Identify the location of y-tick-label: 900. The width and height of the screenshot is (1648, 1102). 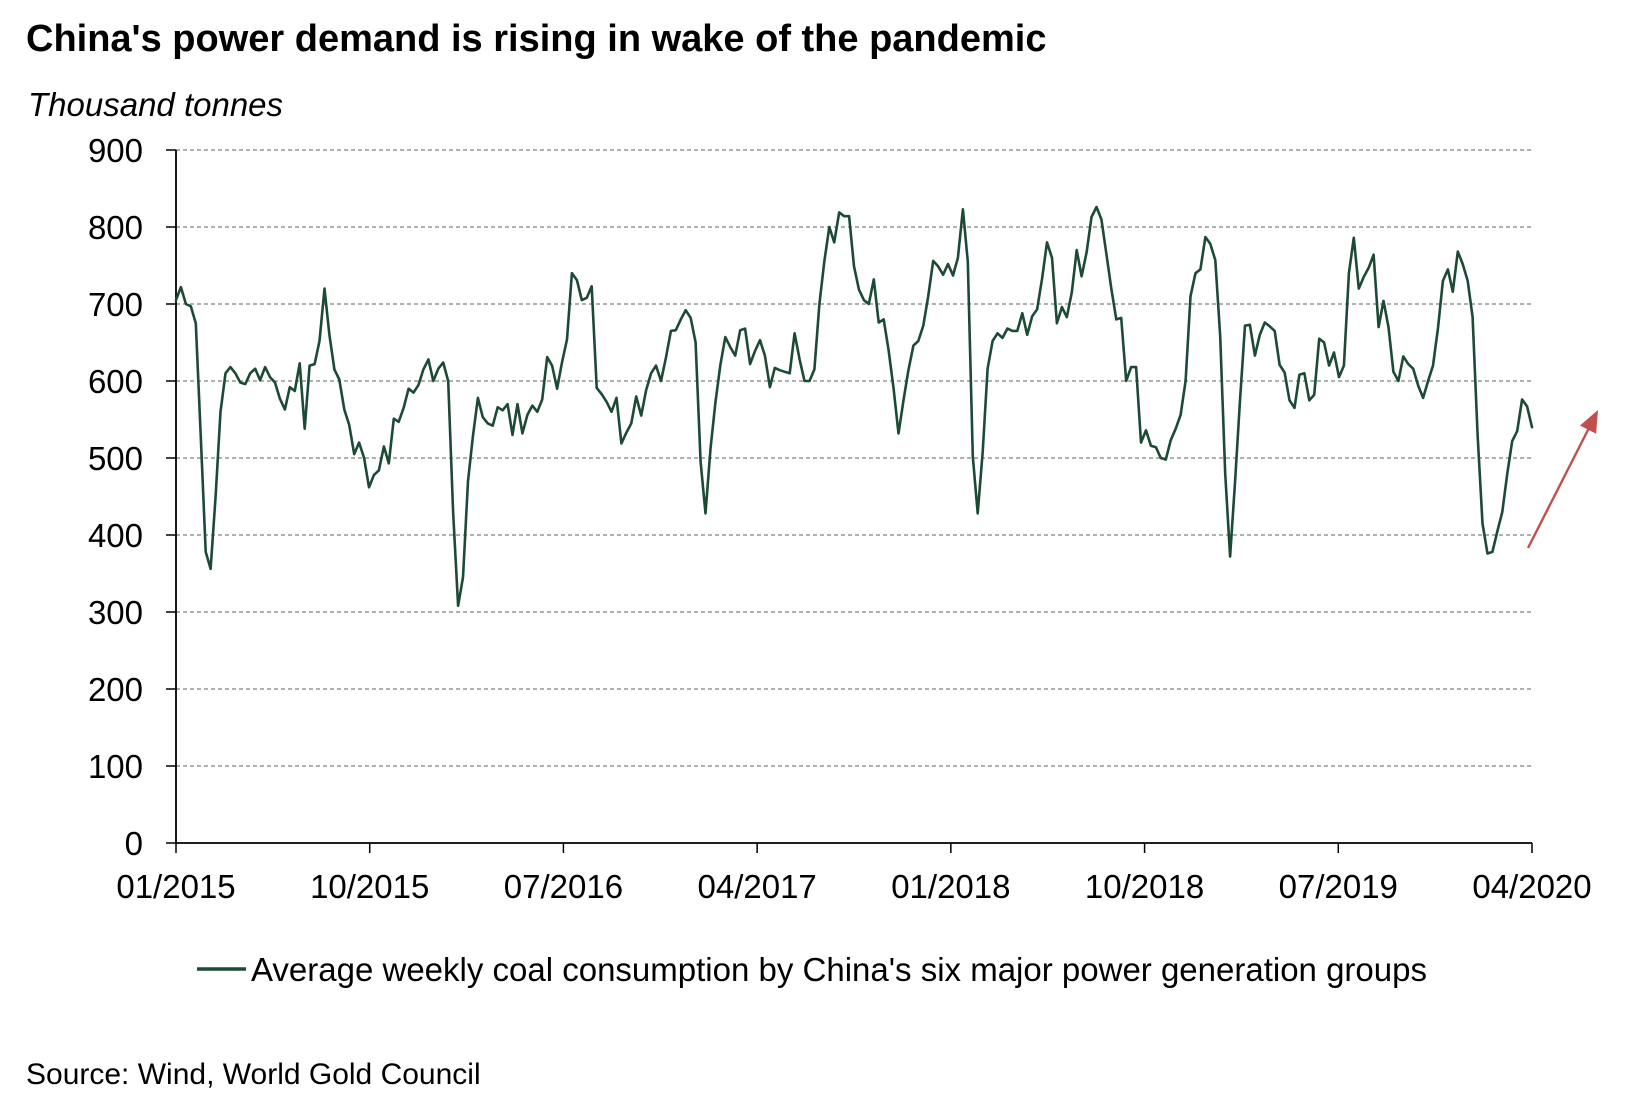
(115, 150).